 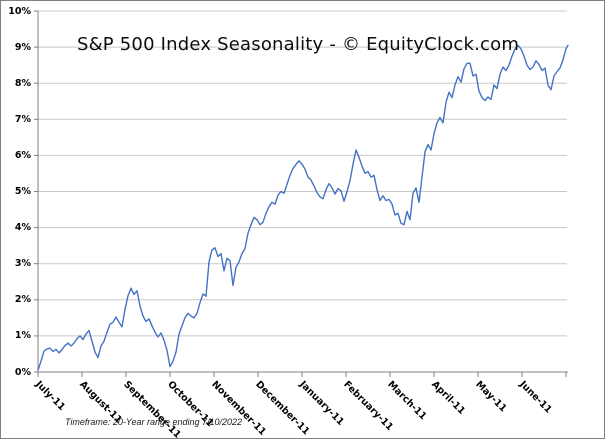 What do you see at coordinates (22, 264) in the screenshot?
I see `y-axis-tick-label: 3%` at bounding box center [22, 264].